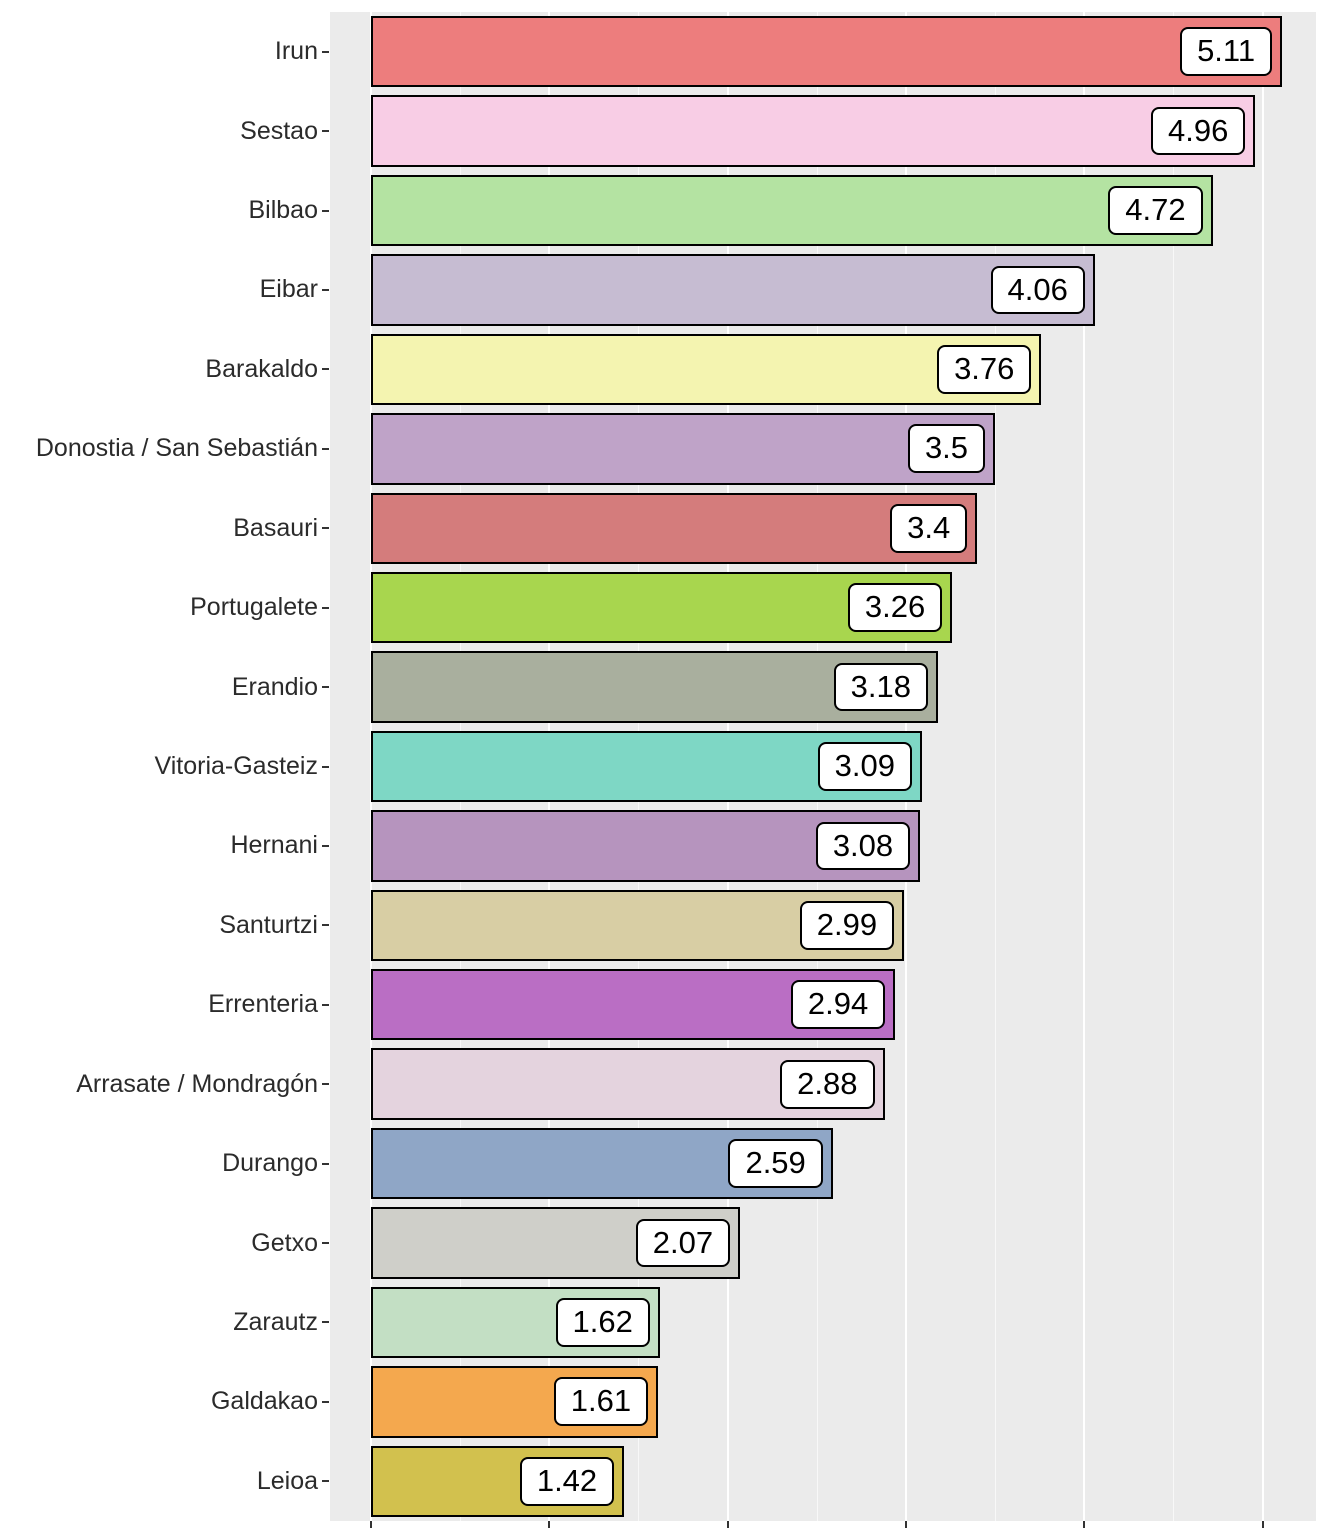 The height and width of the screenshot is (1536, 1344). What do you see at coordinates (296, 51) in the screenshot?
I see `y-axis-label: Irun` at bounding box center [296, 51].